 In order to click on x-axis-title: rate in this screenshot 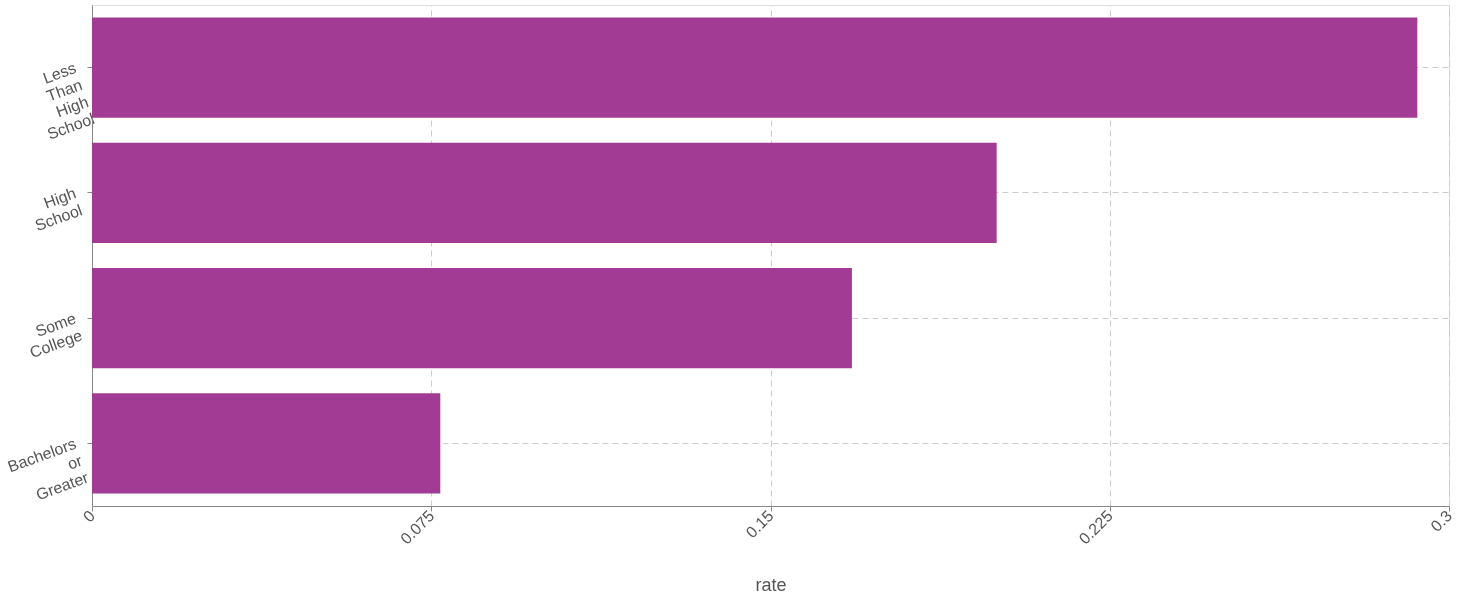, I will do `click(771, 585)`.